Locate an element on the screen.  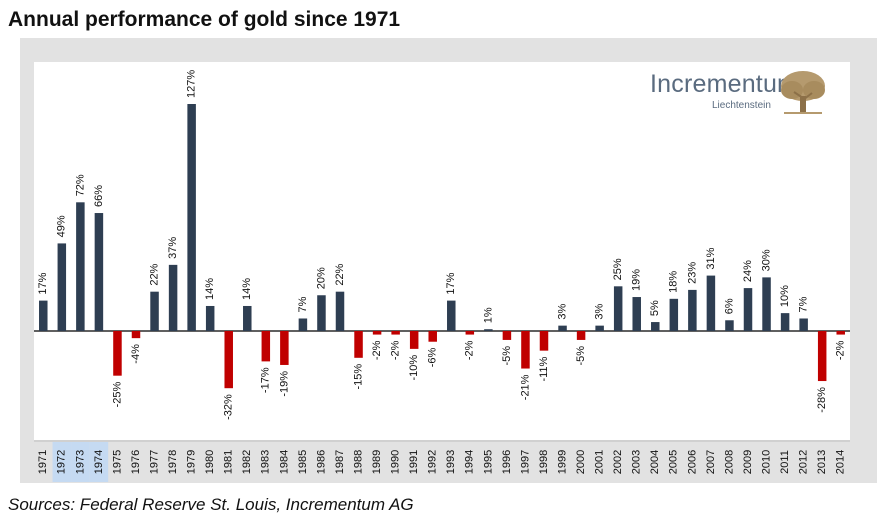
category-label: 1993 is located at coordinates (451, 462).